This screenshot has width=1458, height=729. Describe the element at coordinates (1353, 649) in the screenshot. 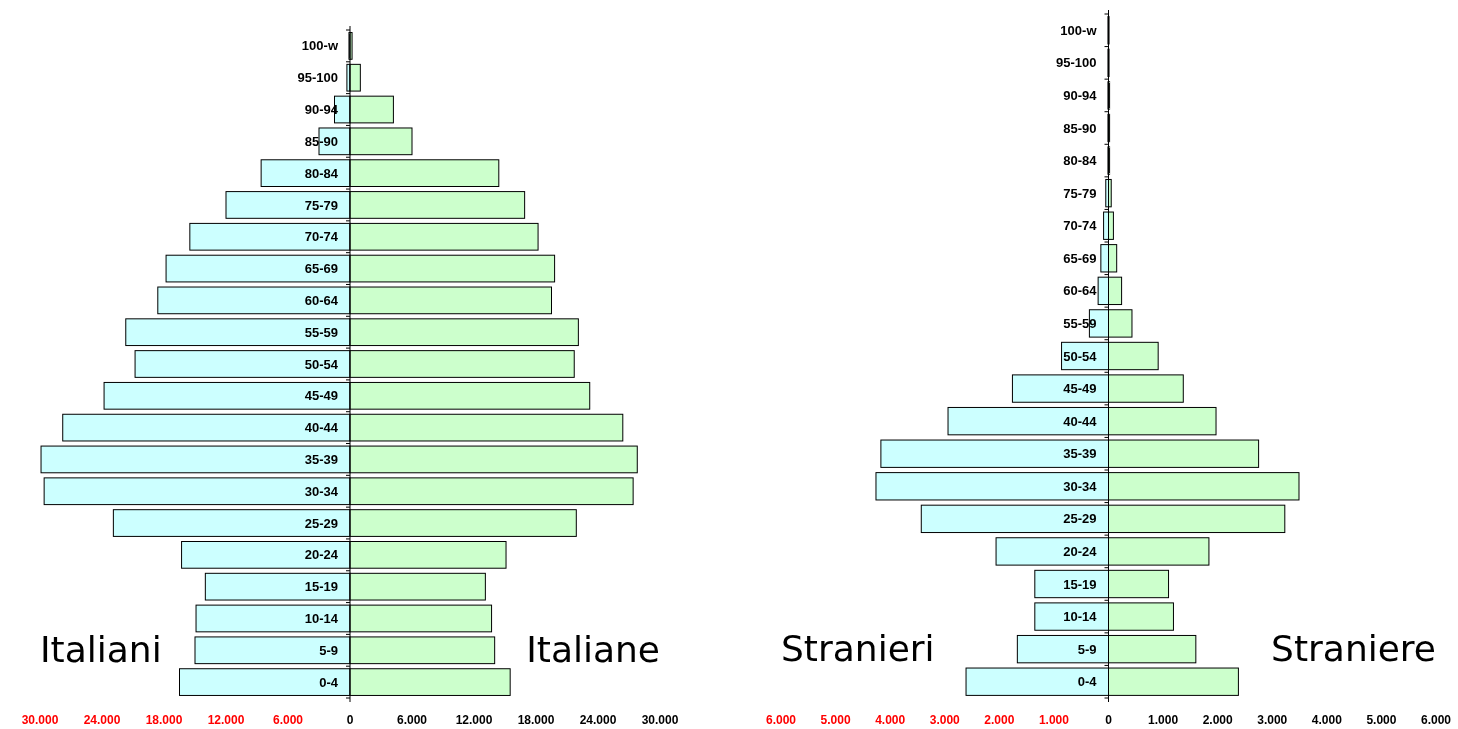

I see `series-label: Straniere` at that location.